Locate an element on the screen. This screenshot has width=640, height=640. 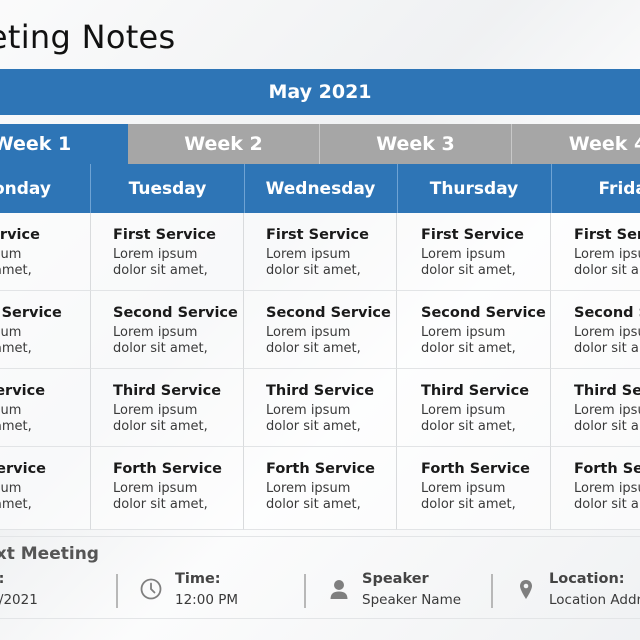
schedule-cell-wednesday-4: Forth Service Lorem ipsum dolor sit amet, is located at coordinates (320, 488).